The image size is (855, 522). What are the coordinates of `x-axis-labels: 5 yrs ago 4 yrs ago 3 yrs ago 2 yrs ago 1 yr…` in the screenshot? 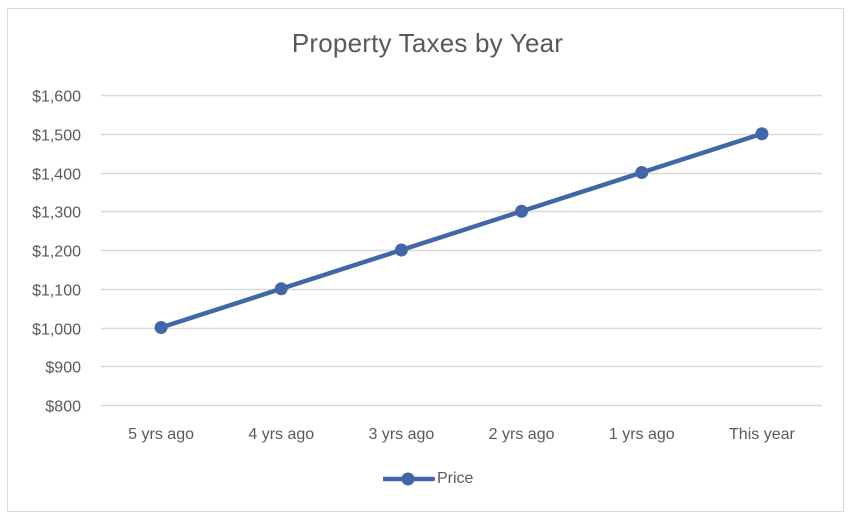 It's located at (461, 434).